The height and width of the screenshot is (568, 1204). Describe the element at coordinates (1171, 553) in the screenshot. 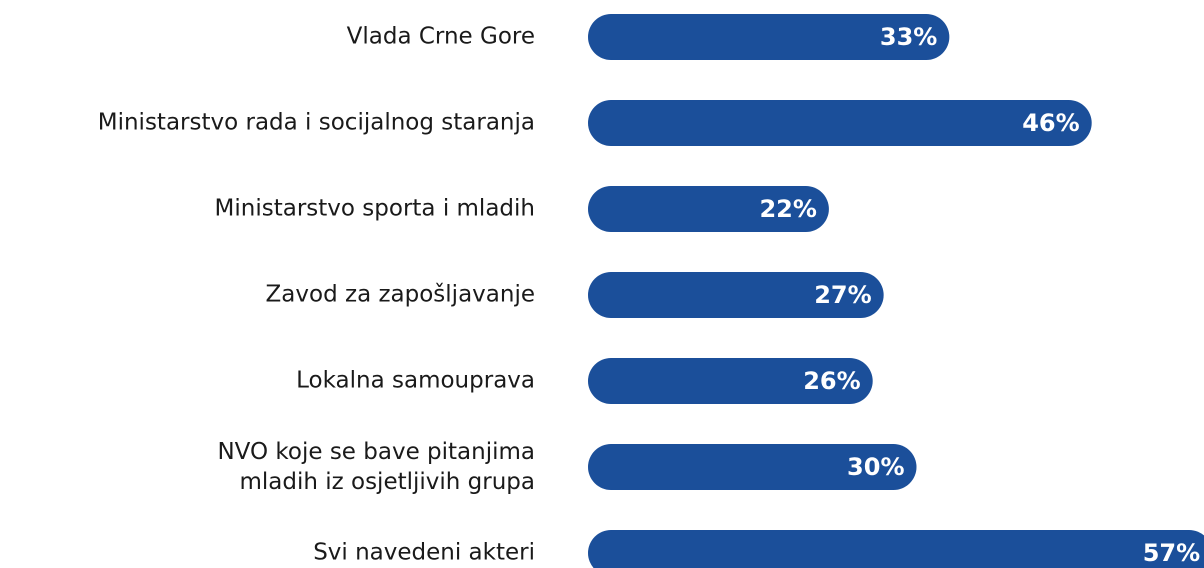

I see `value-label: 57%` at that location.